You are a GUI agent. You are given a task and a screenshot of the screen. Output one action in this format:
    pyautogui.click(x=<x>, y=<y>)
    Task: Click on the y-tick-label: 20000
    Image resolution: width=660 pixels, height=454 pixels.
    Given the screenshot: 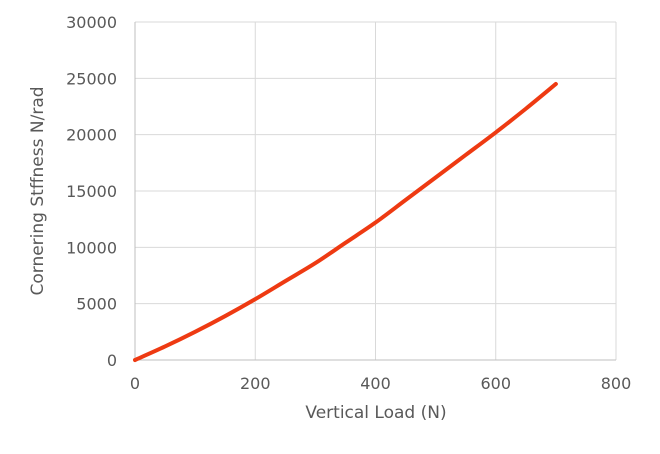 What is the action you would take?
    pyautogui.click(x=91, y=135)
    